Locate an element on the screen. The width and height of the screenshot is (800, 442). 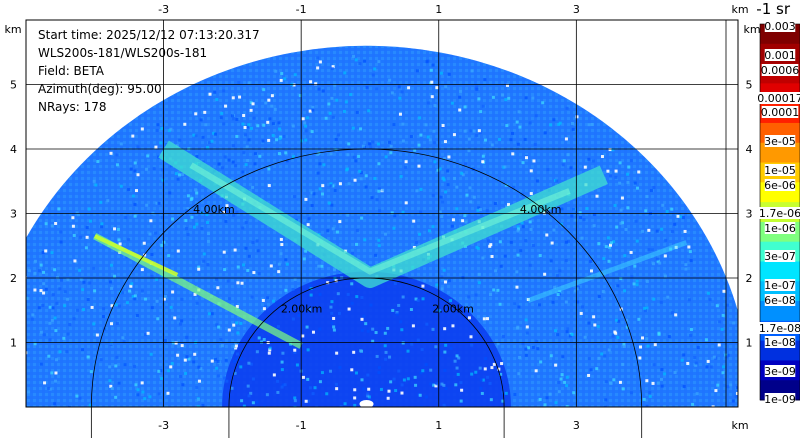
colorbar-tick-label: 0.0001 is located at coordinates (780, 112).